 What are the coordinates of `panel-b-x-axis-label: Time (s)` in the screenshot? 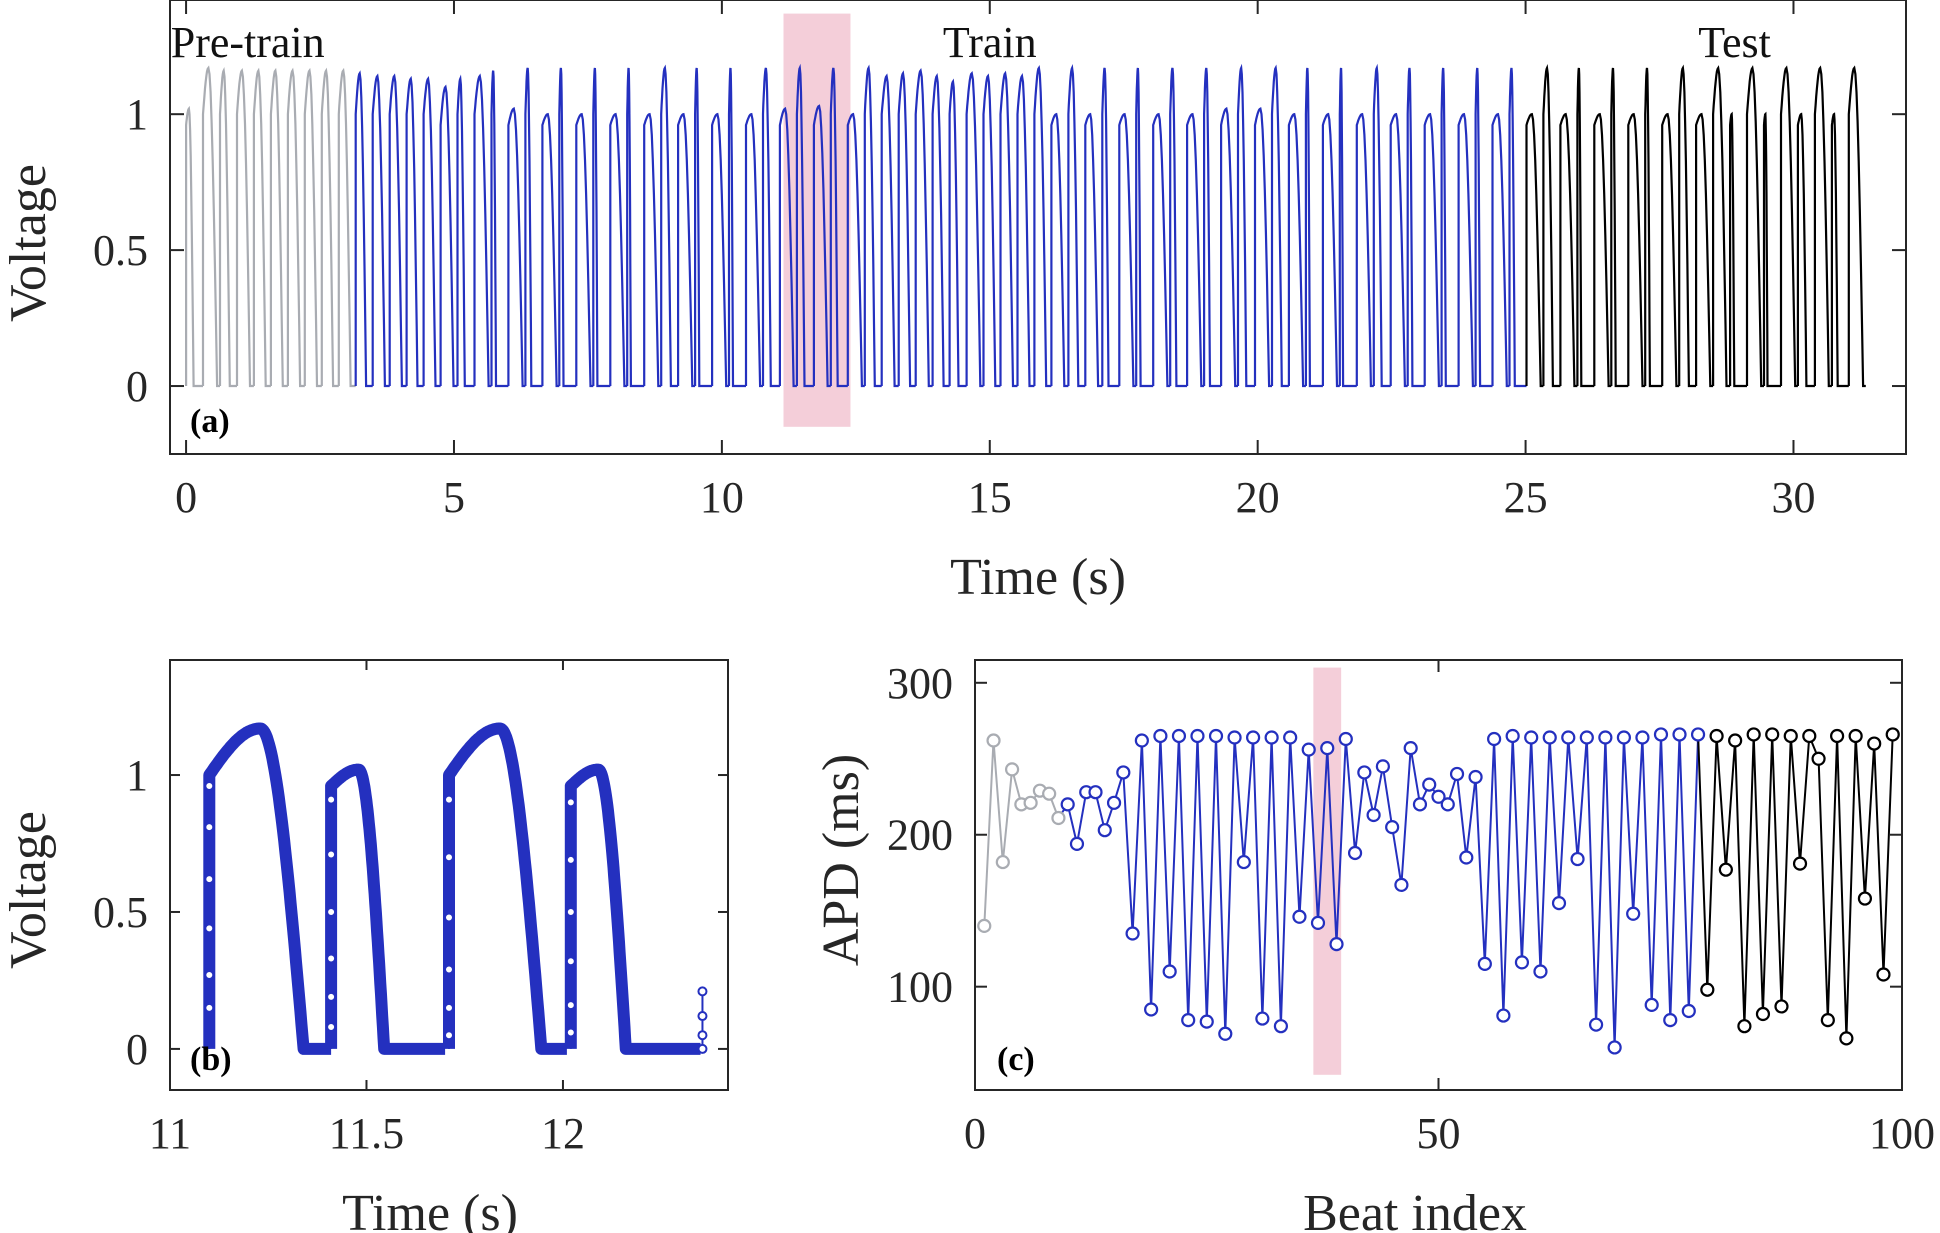 It's located at (430, 1209).